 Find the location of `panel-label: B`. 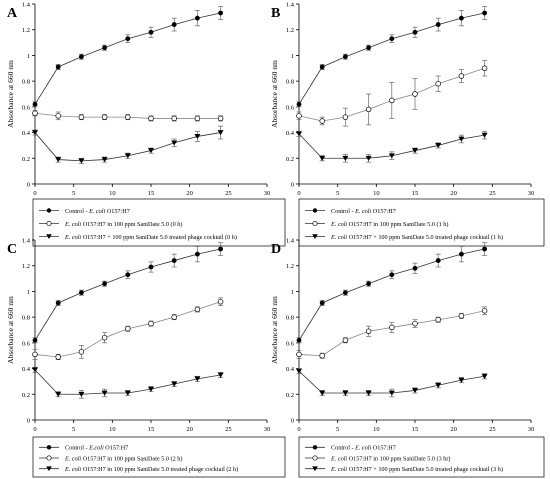

panel-label: B is located at coordinates (275, 13).